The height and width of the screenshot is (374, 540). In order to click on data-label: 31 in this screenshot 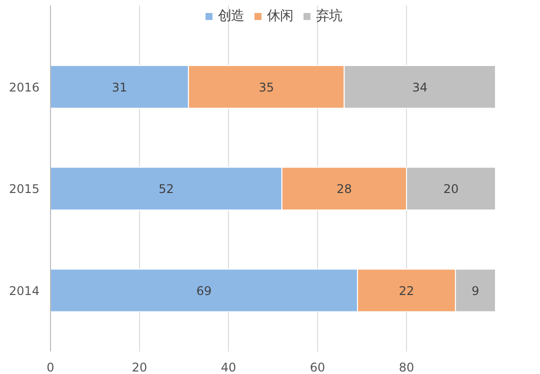, I will do `click(120, 87)`.